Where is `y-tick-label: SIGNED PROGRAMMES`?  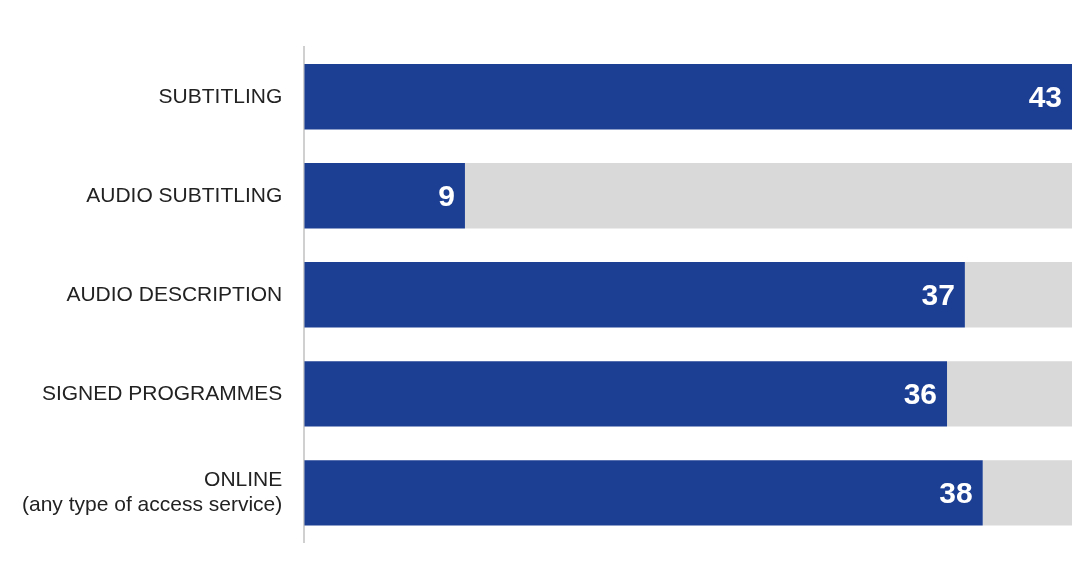 y-tick-label: SIGNED PROGRAMMES is located at coordinates (162, 392).